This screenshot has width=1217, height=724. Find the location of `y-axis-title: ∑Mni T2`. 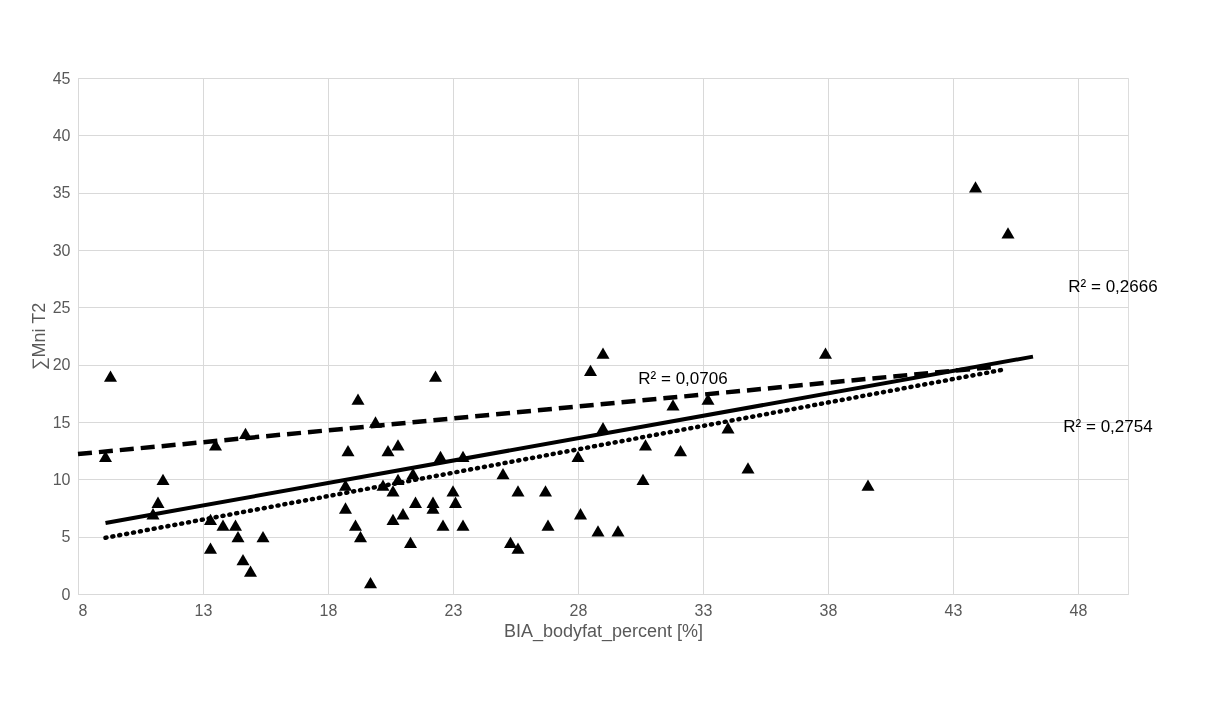

y-axis-title: ∑Mni T2 is located at coordinates (38, 336).